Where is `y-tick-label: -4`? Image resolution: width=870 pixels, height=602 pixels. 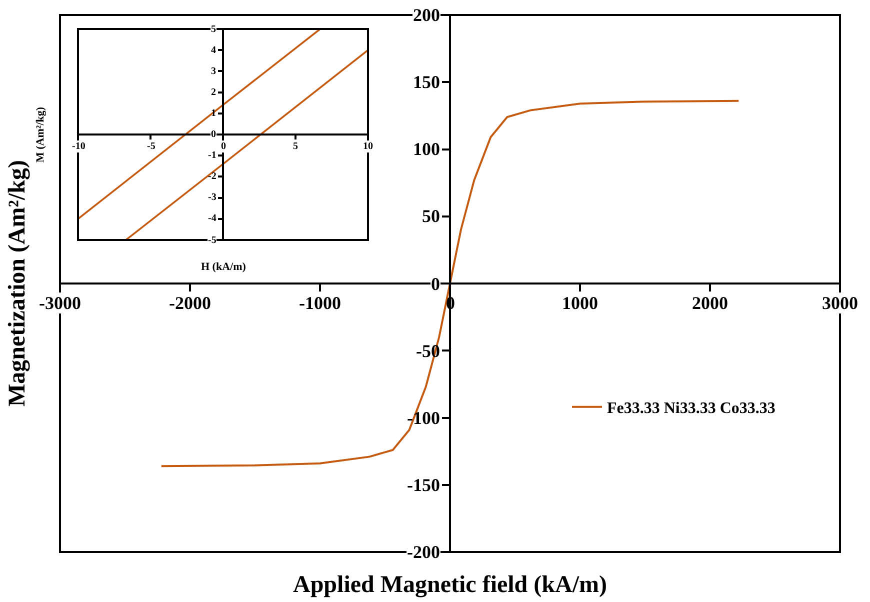 y-tick-label: -4 is located at coordinates (212, 218).